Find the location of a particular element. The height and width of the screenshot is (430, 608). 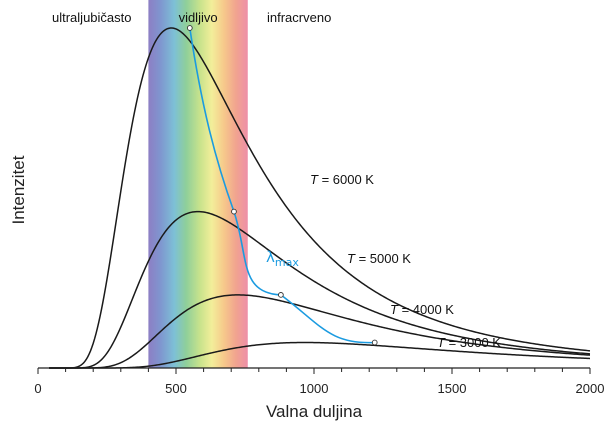

x-tick-label: 1000 is located at coordinates (314, 388).